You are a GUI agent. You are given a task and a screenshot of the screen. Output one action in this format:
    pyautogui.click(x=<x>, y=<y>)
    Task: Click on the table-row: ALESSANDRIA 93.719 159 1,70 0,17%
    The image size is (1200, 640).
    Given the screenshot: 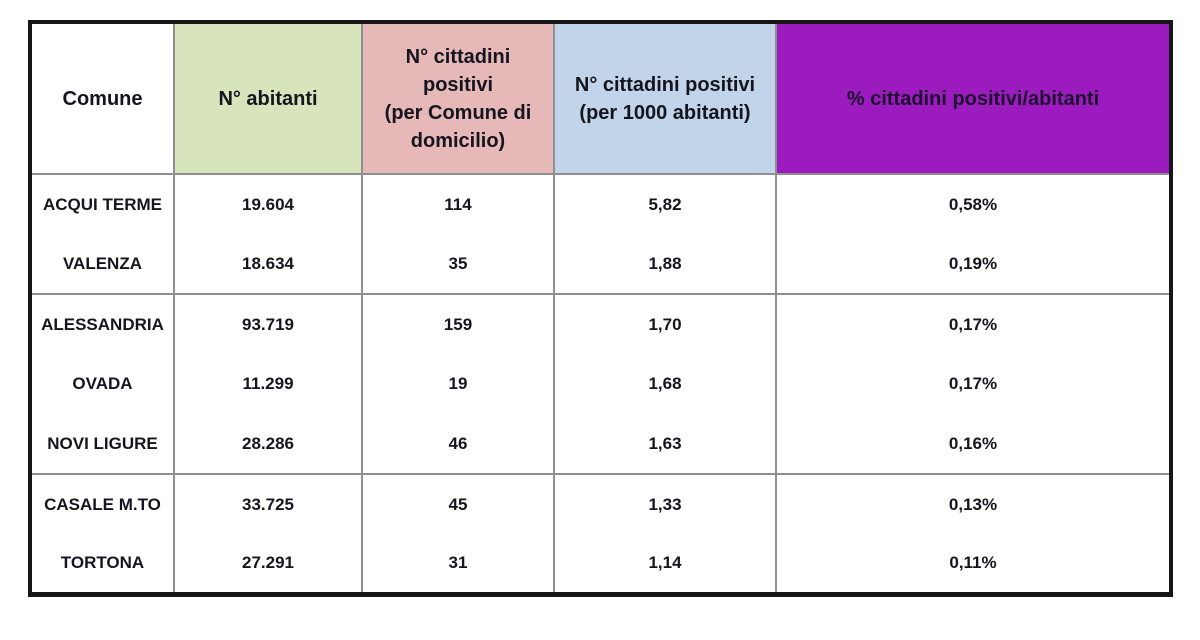 What is the action you would take?
    pyautogui.click(x=600, y=323)
    